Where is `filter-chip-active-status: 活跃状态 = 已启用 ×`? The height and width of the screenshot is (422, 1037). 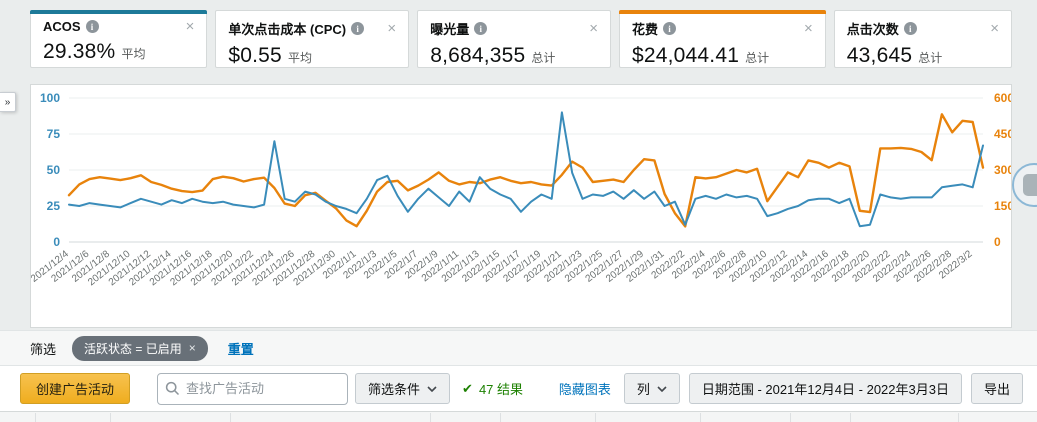
filter-chip-active-status: 活跃状态 = 已启用 × is located at coordinates (140, 348).